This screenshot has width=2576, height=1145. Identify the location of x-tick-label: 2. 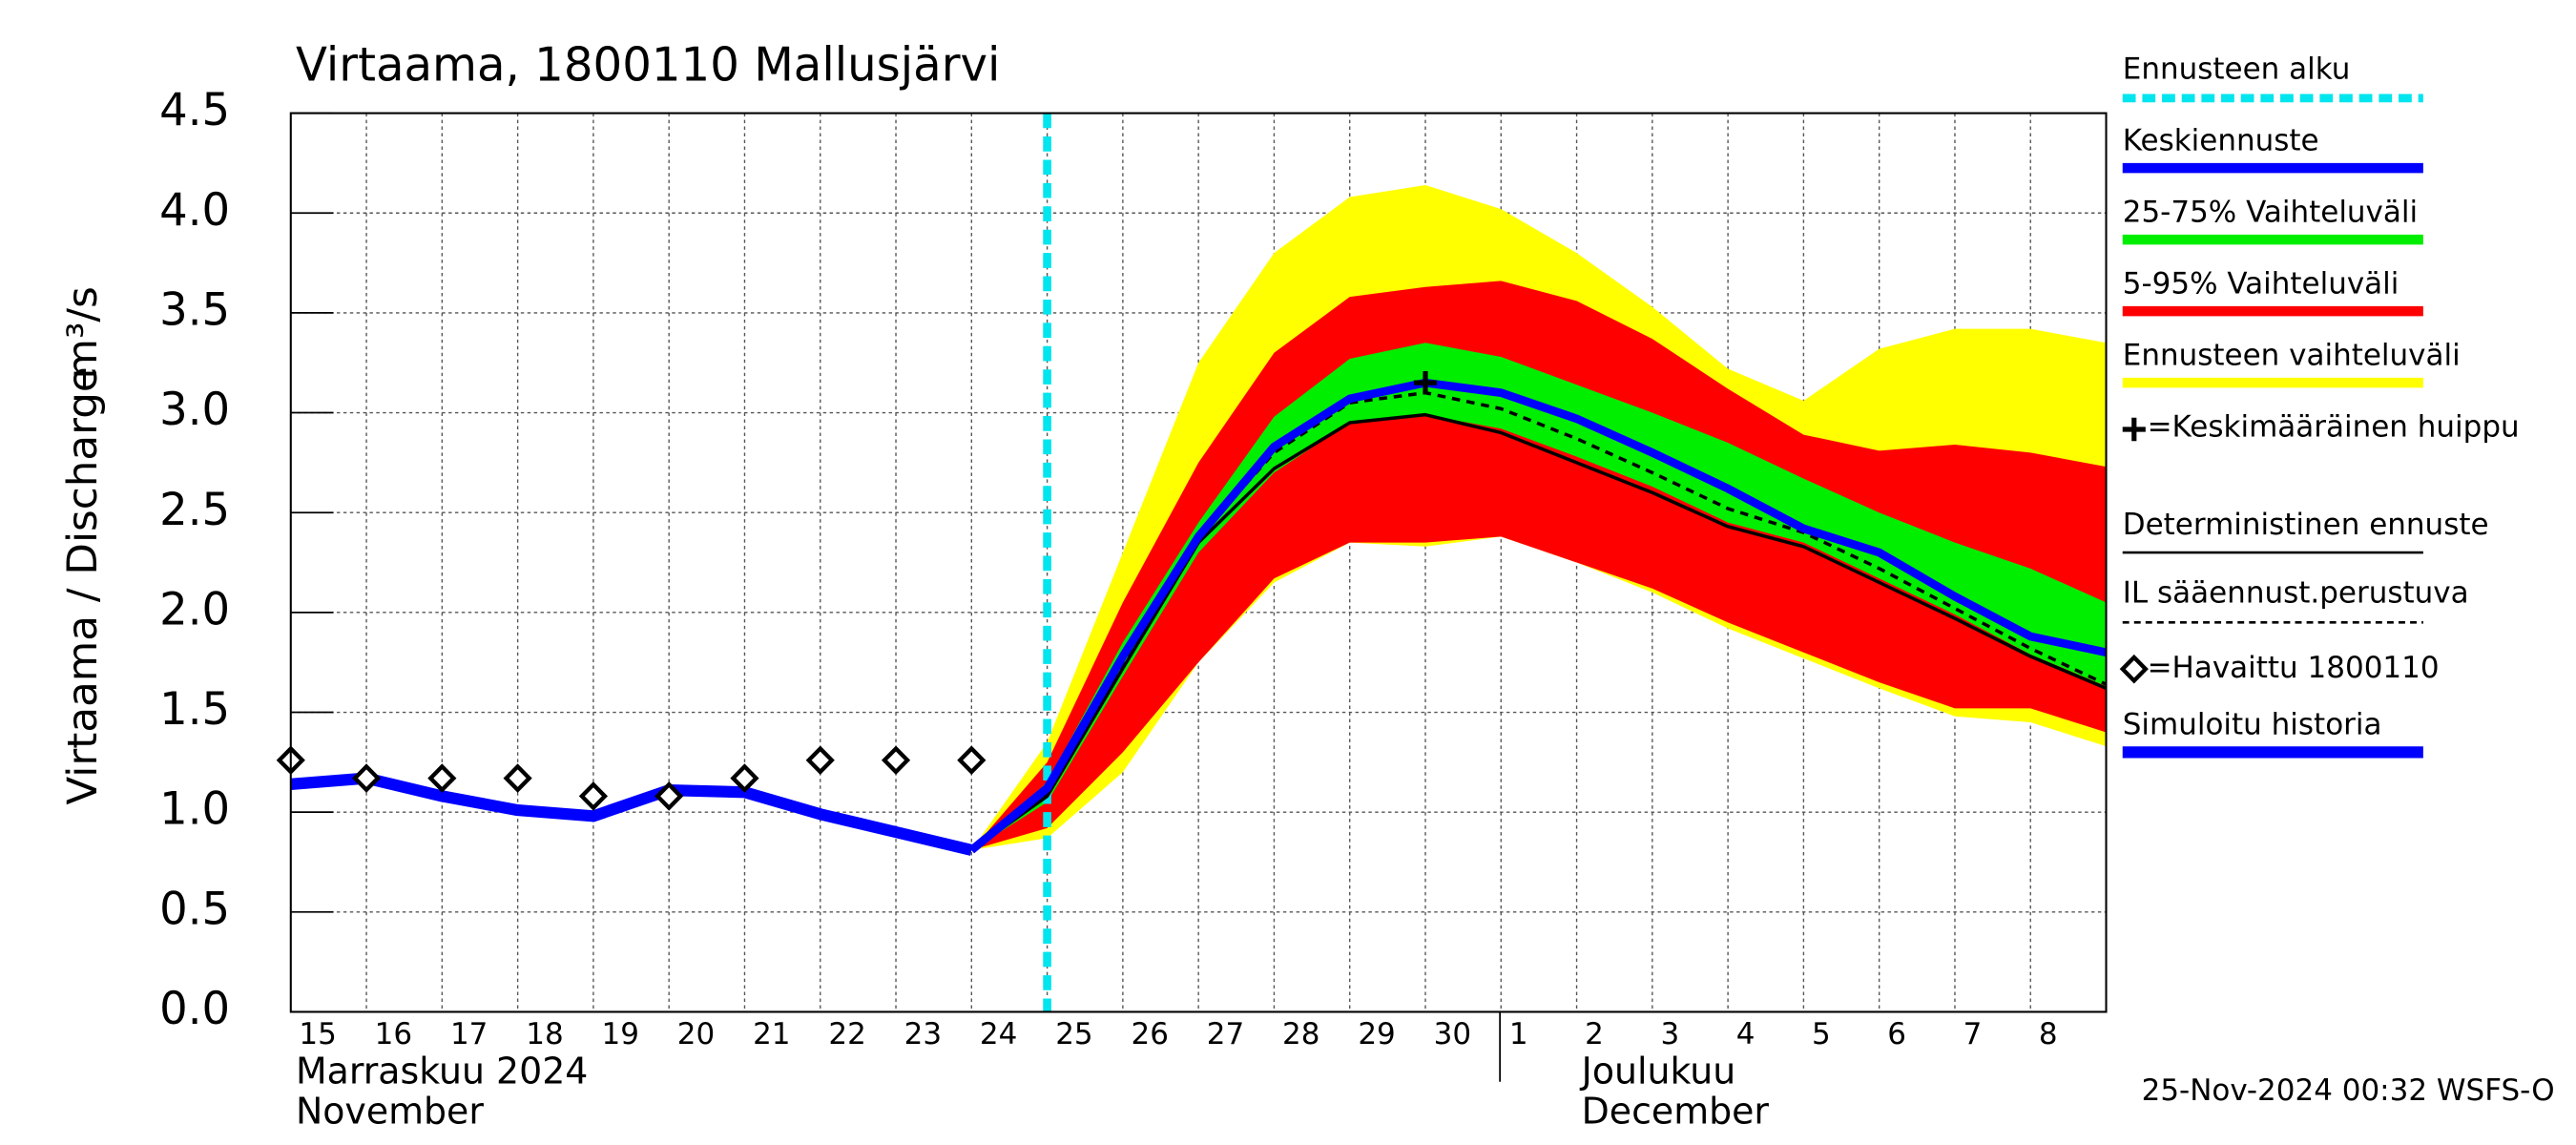
(1594, 1034).